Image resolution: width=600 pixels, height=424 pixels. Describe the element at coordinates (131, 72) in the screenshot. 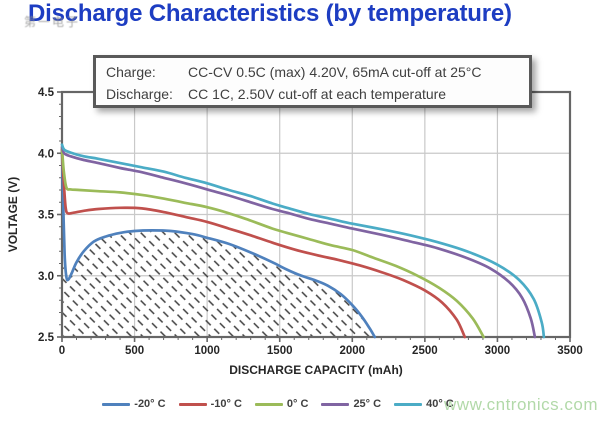

I see `charge-label: Charge:` at that location.